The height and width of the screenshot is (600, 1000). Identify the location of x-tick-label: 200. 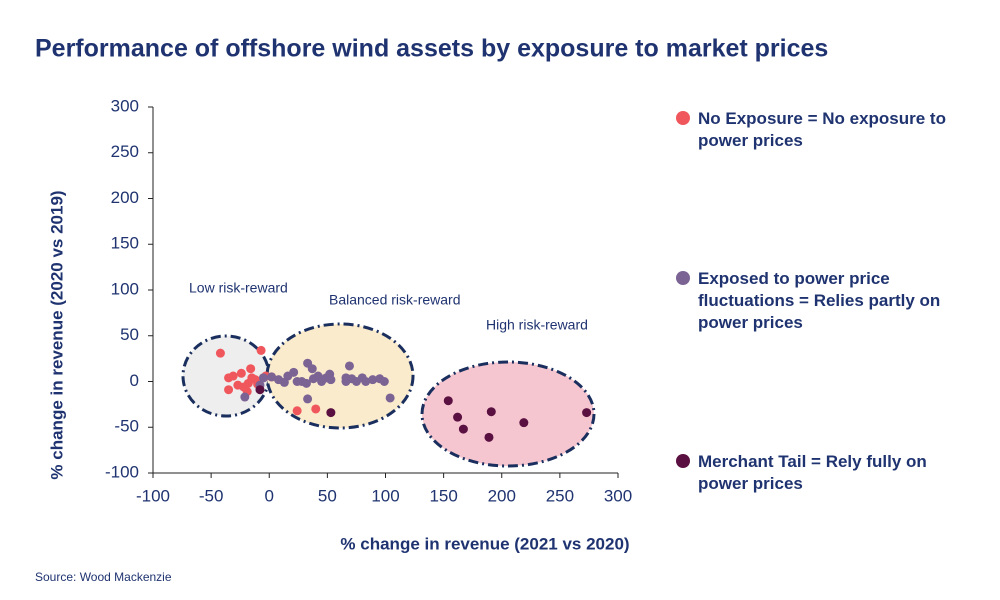
(502, 495).